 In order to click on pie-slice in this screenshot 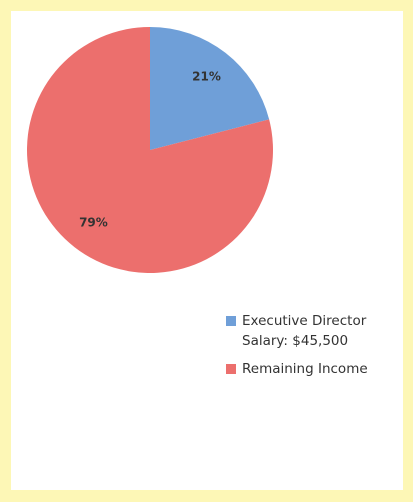, I will do `click(210, 88)`.